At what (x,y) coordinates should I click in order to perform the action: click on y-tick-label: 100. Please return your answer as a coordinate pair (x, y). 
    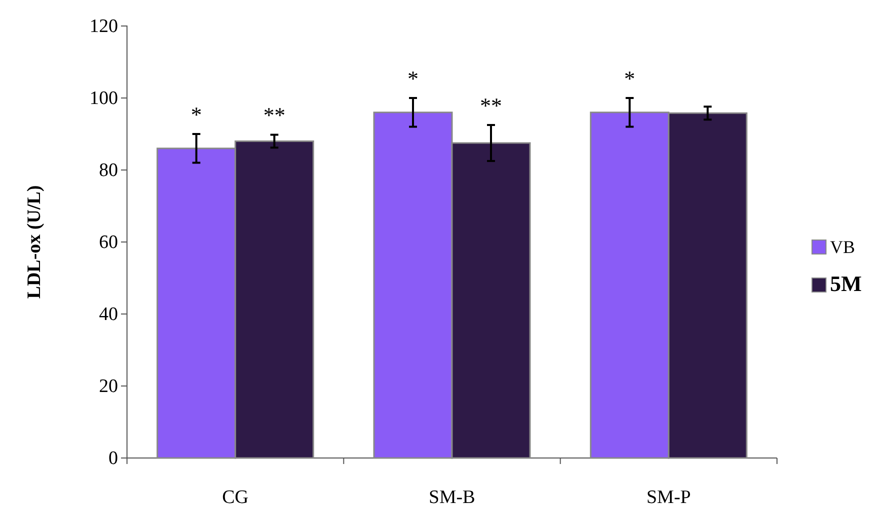
    Looking at the image, I should click on (104, 99).